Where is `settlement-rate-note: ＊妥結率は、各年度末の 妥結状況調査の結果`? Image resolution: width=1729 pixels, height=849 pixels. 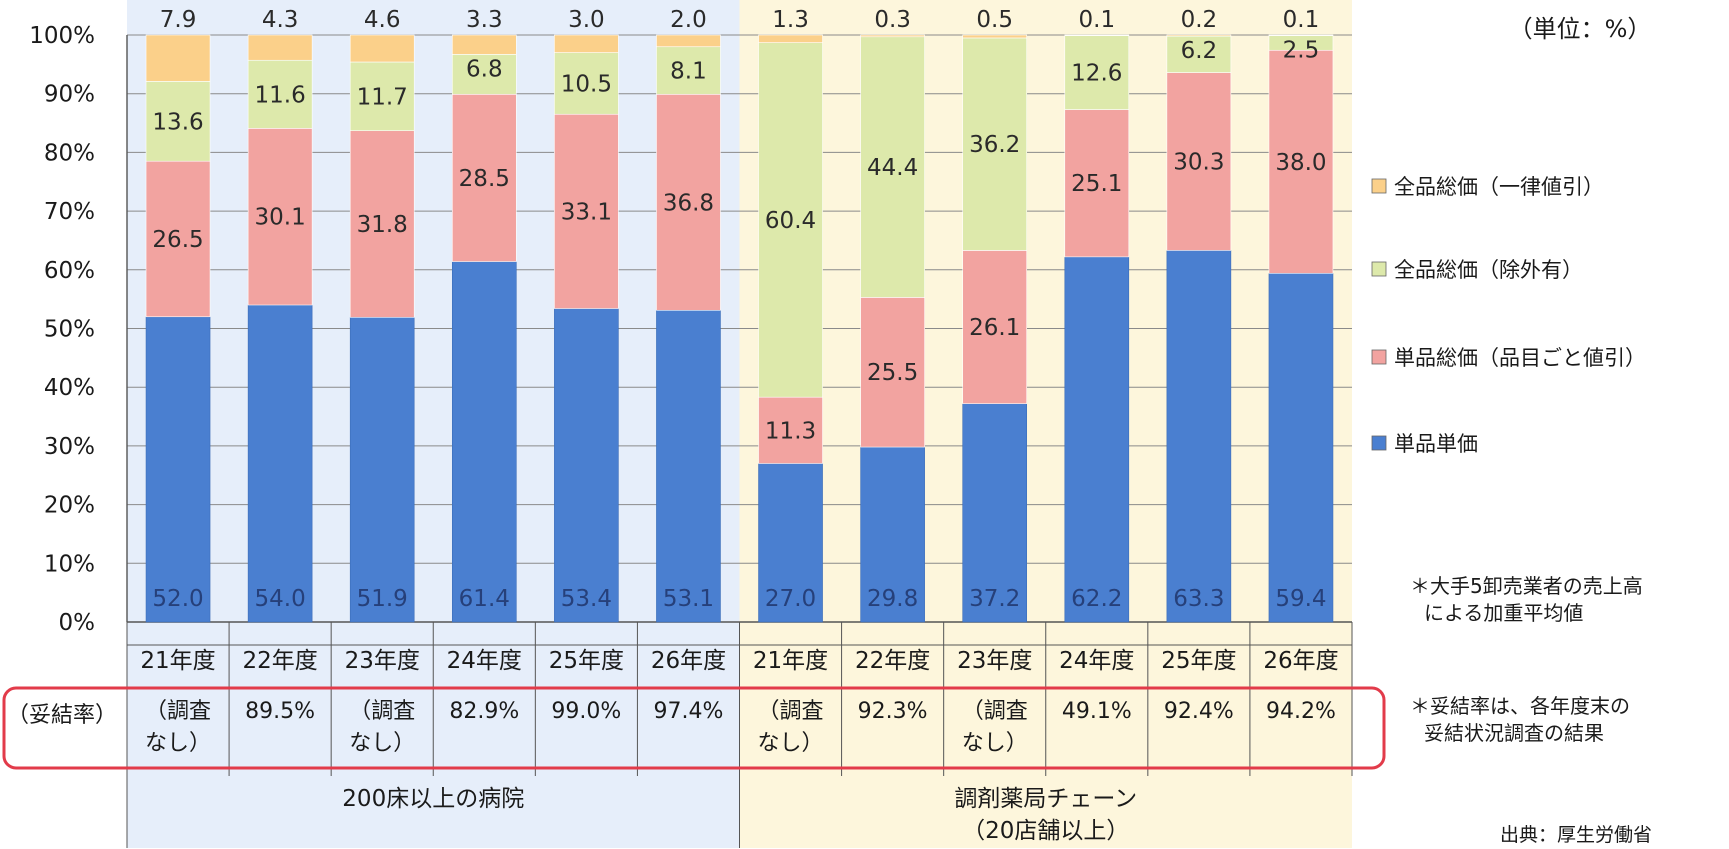 settlement-rate-note: ＊妥結率は、各年度末の 妥結状況調査の結果 is located at coordinates (1520, 720).